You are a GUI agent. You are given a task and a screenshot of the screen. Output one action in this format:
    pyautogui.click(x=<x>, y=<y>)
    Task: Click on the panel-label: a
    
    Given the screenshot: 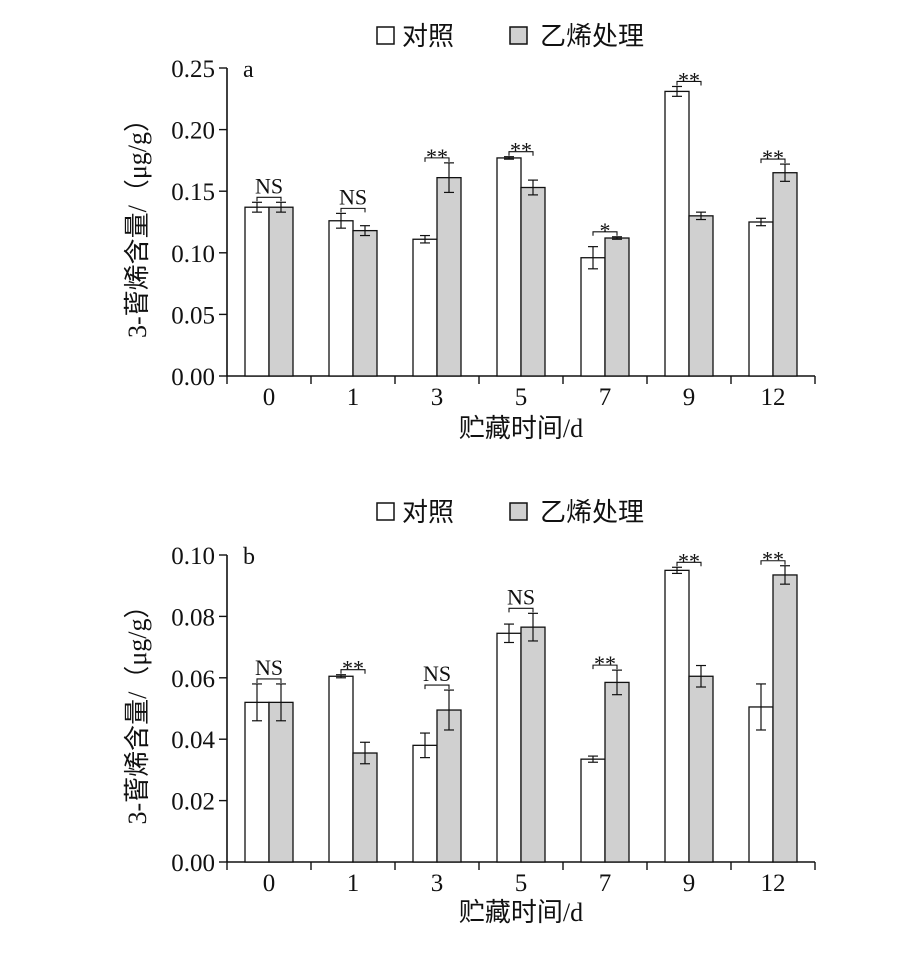 What is the action you would take?
    pyautogui.click(x=248, y=70)
    